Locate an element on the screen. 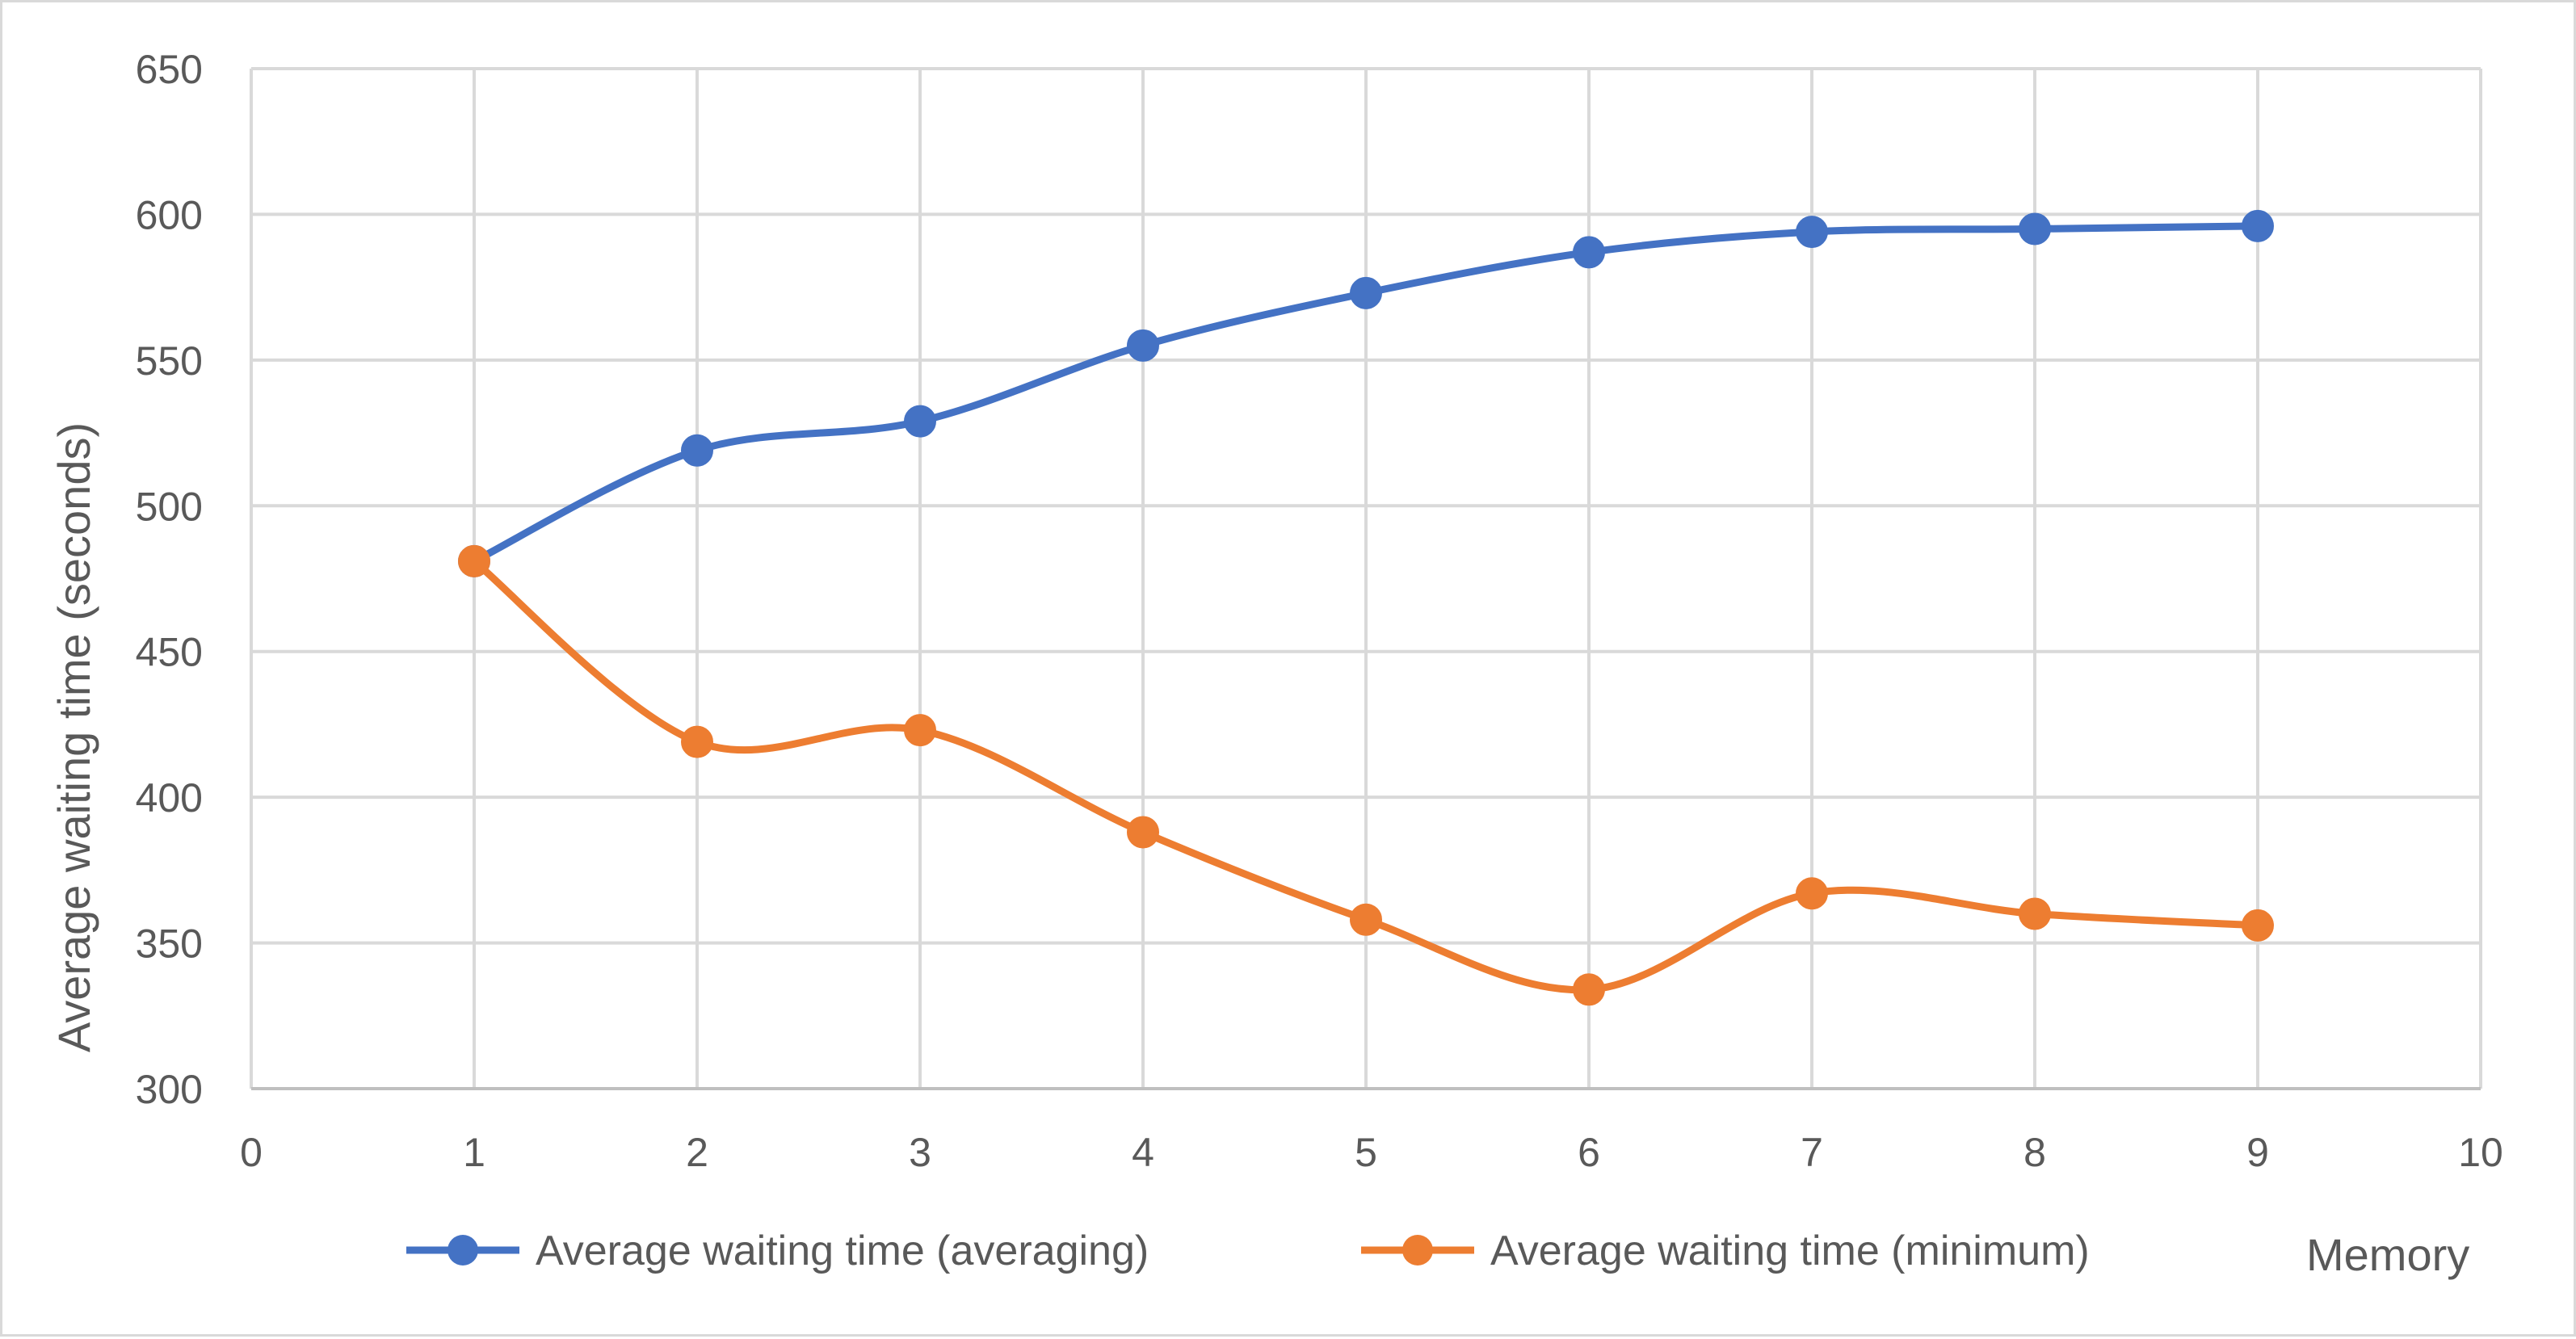  x-tick-label: 0 is located at coordinates (252, 1152).